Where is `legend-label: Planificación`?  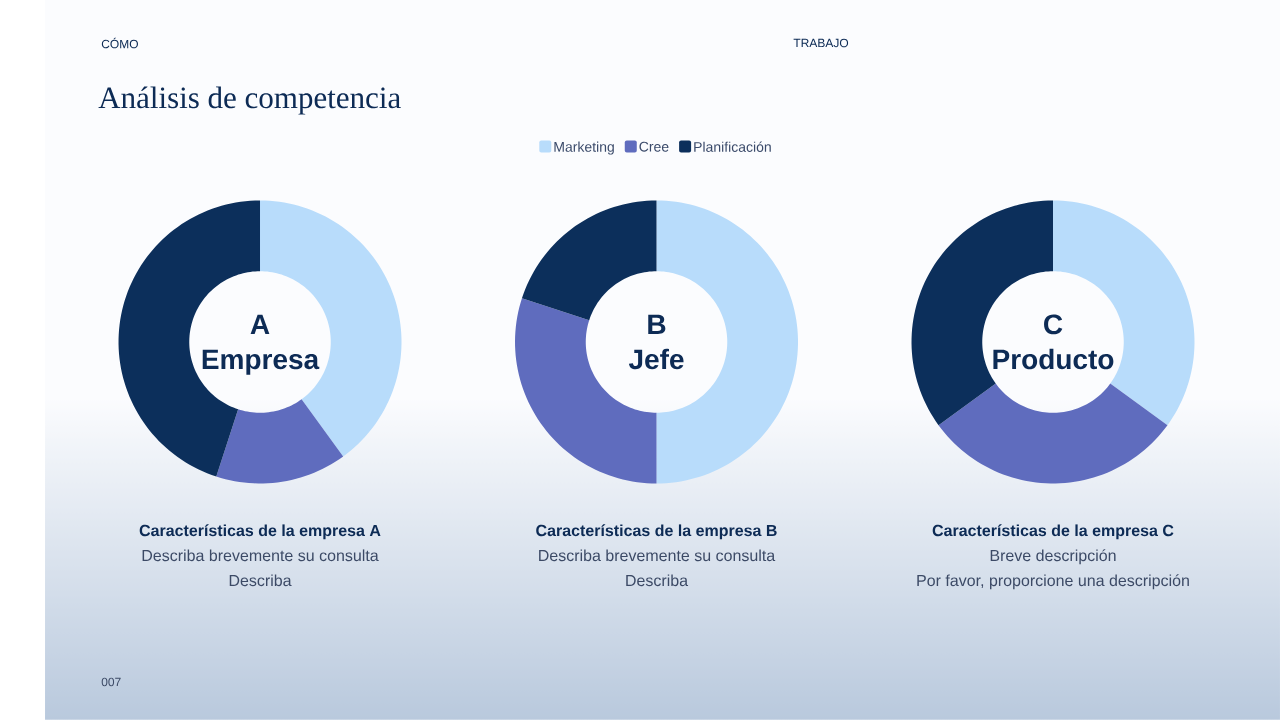
legend-label: Planificación is located at coordinates (732, 146).